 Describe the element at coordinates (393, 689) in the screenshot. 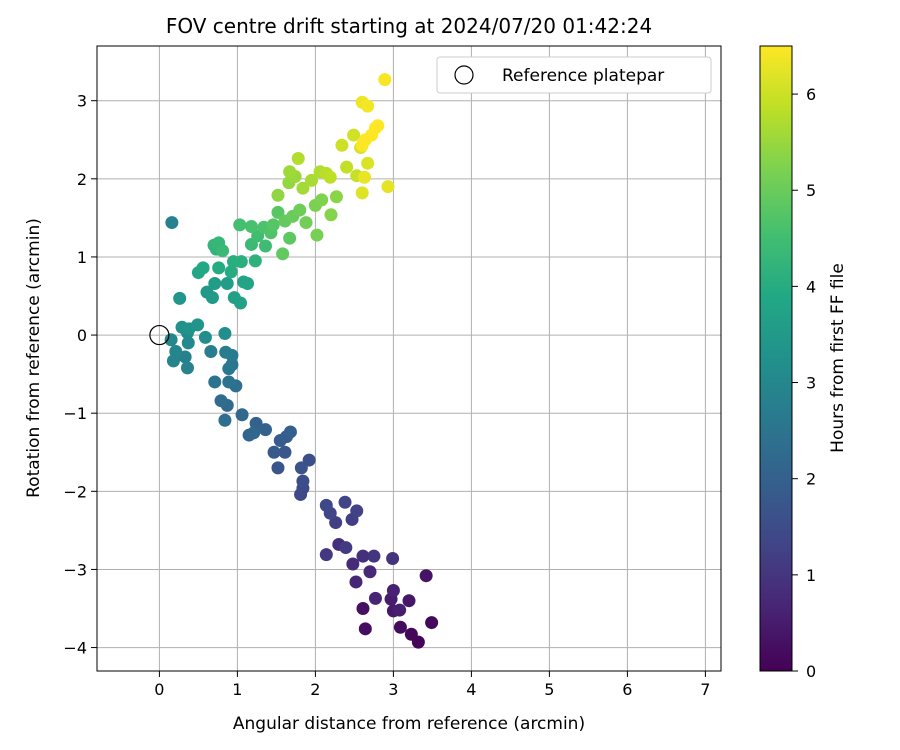

I see `x-tick-label: 3` at that location.